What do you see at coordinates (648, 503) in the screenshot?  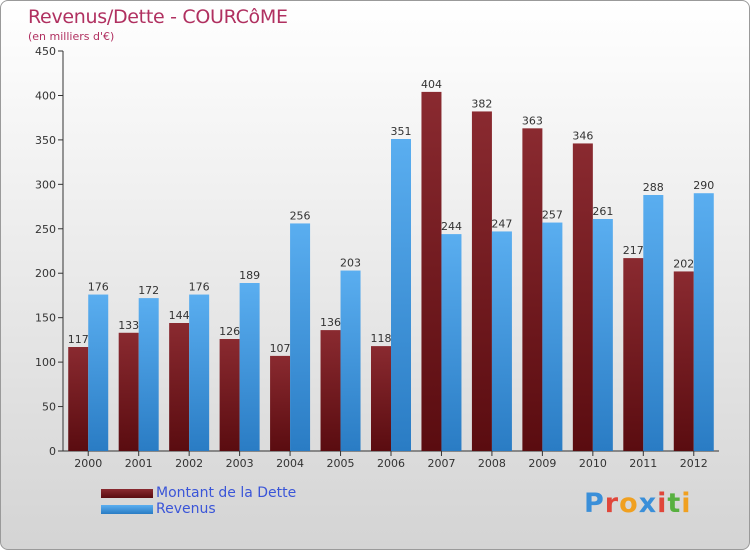 I see `logo-letter: x` at bounding box center [648, 503].